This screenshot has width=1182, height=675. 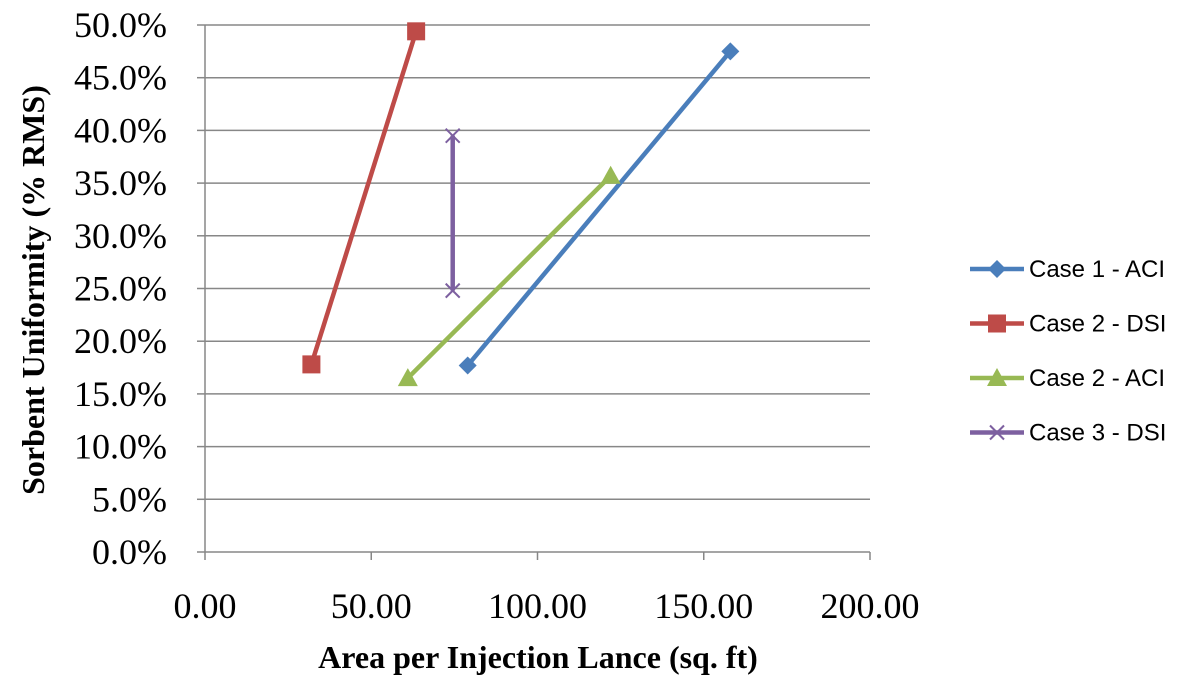 I want to click on x-tick-label: 150.00, so click(x=703, y=606).